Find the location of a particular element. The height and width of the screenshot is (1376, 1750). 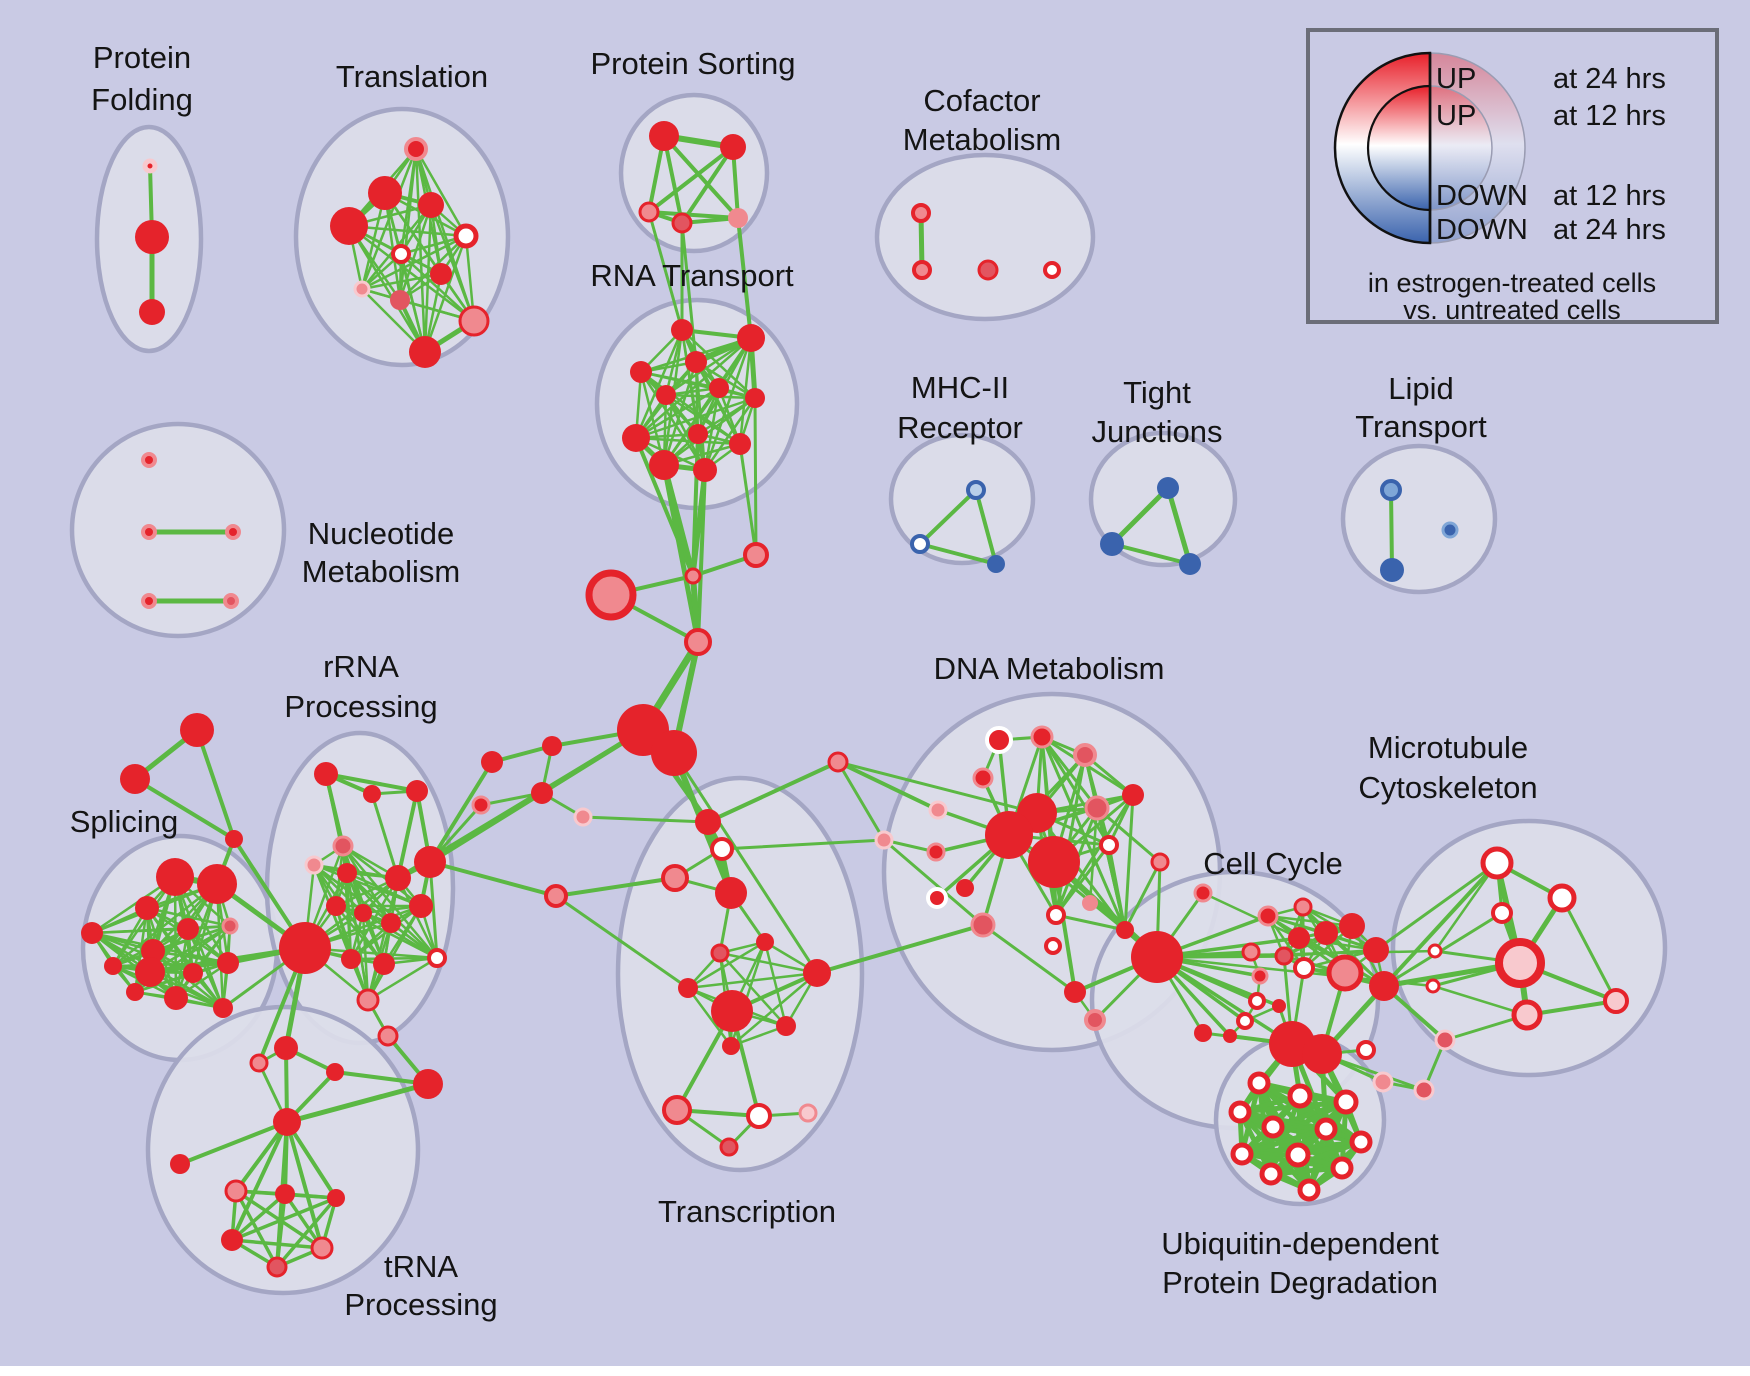

gene-node-d13 is located at coordinates (1109, 845).